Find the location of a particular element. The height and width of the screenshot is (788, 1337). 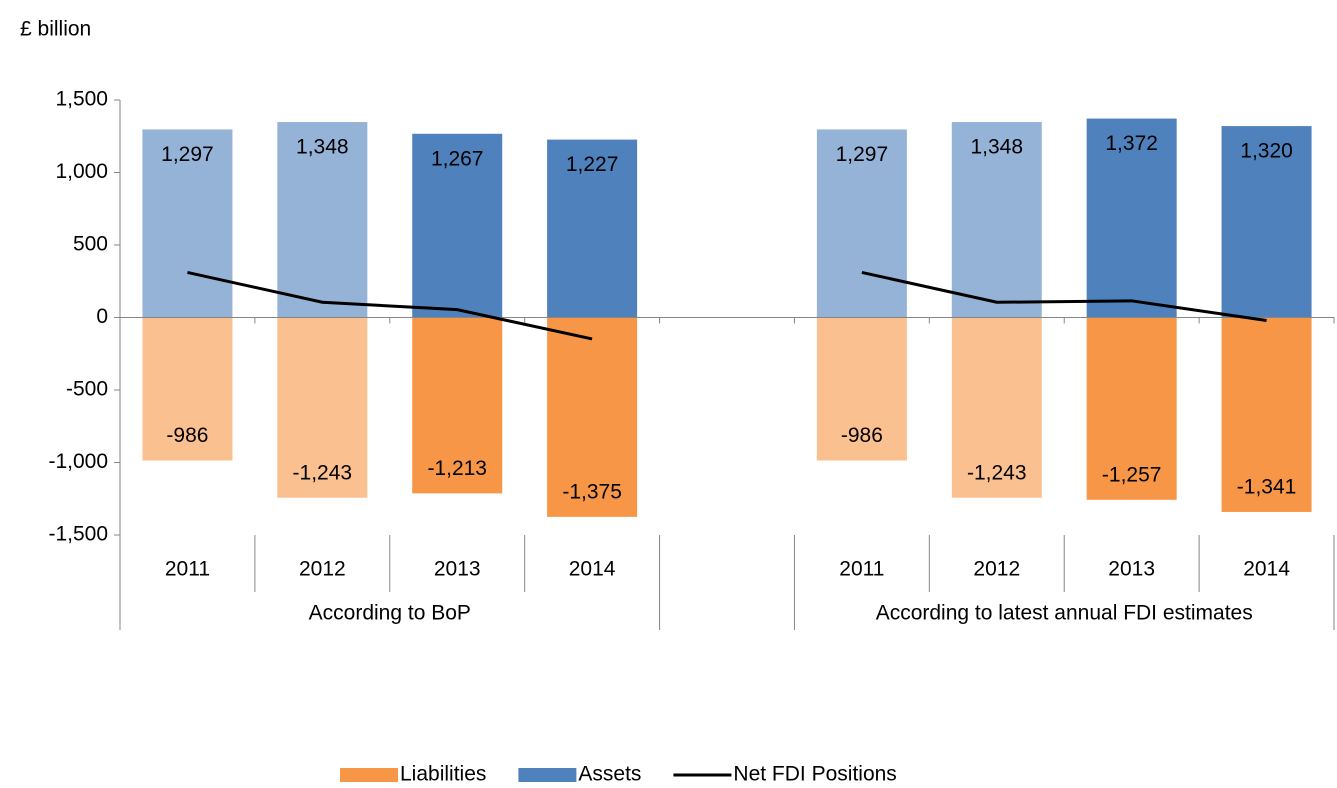

y-tick-label: -1,000 is located at coordinates (78, 461).